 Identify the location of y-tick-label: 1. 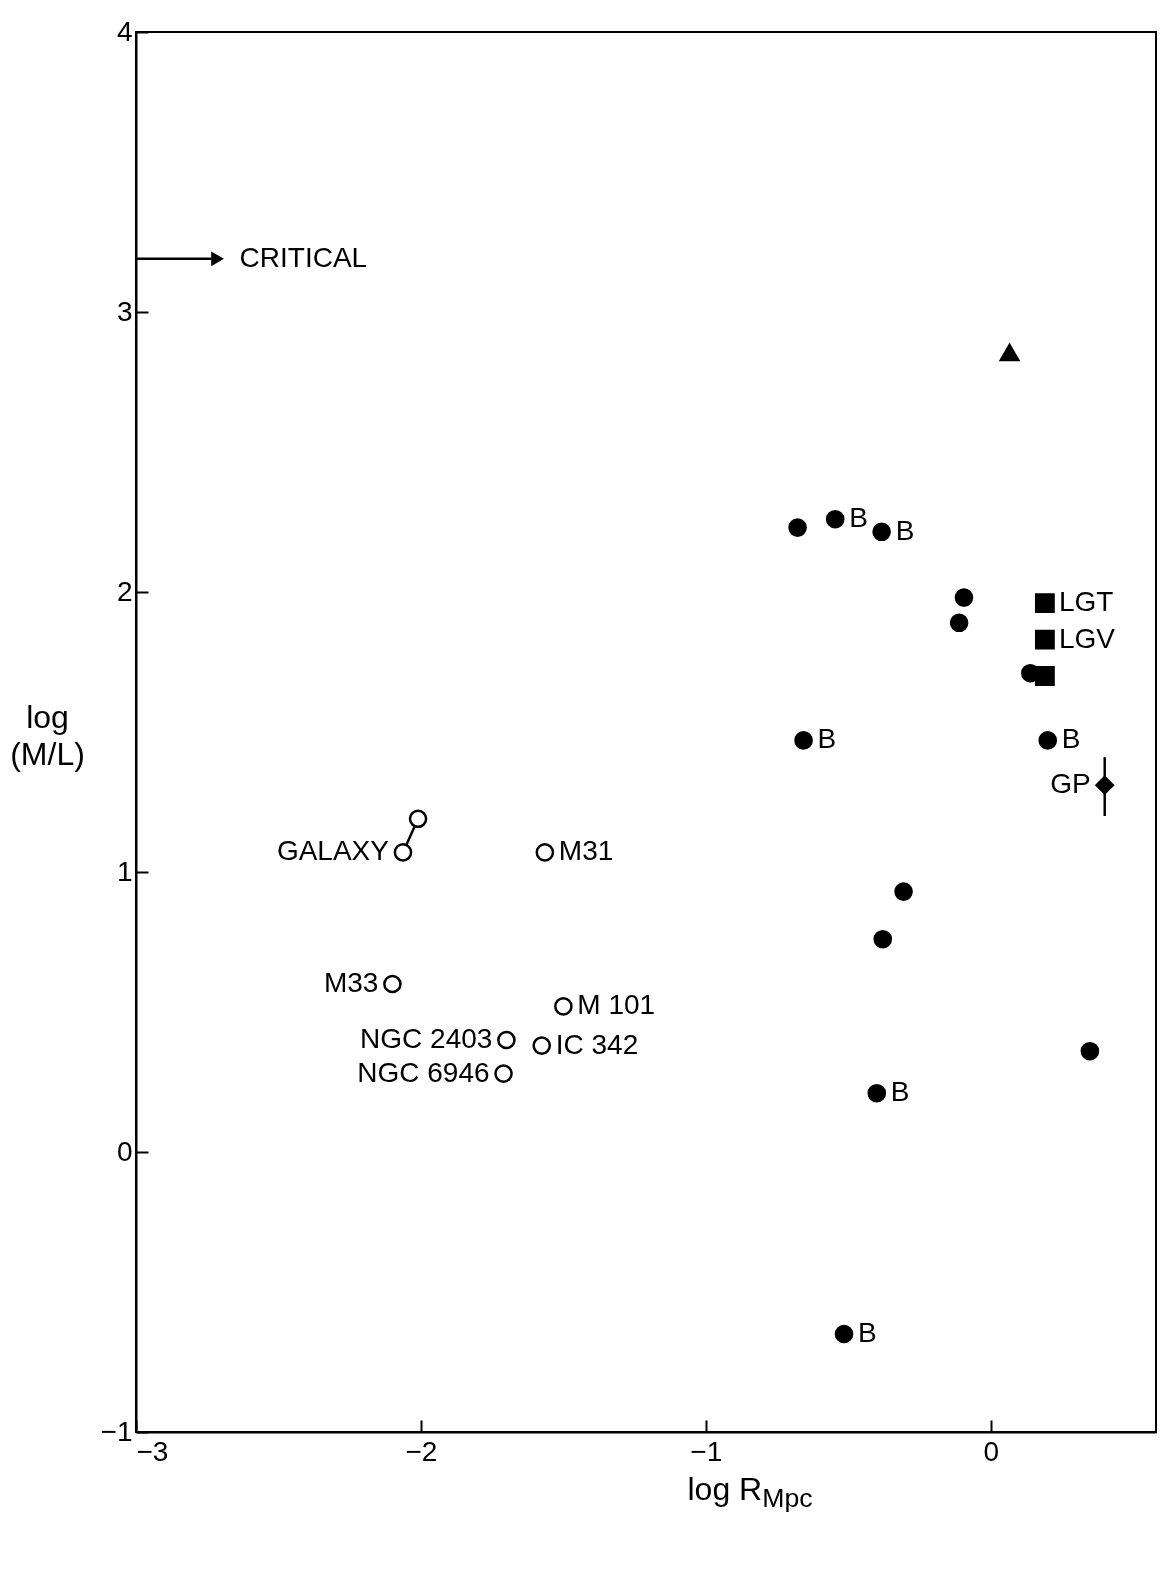
(124, 871).